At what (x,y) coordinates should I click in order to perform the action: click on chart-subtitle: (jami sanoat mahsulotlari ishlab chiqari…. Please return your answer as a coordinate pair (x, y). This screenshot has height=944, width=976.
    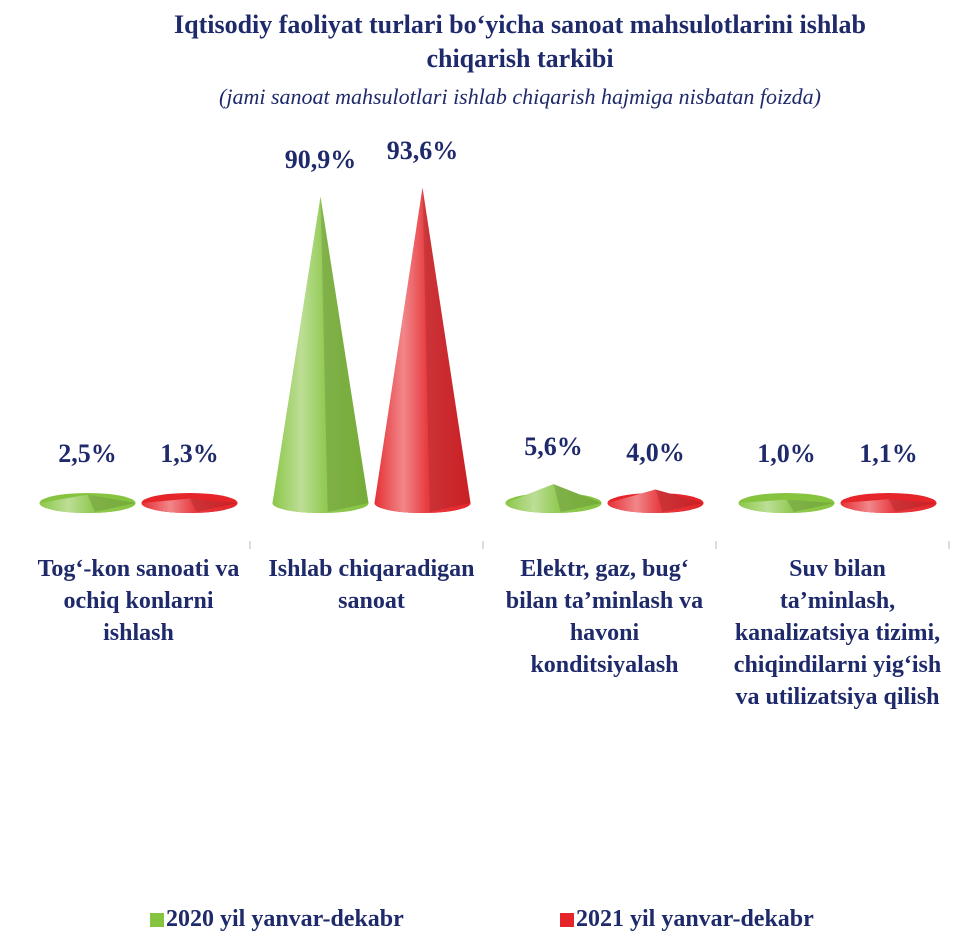
    Looking at the image, I should click on (520, 96).